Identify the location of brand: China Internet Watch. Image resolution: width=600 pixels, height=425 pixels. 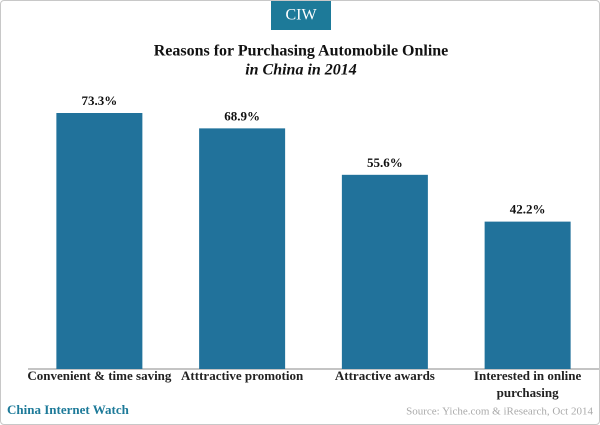
(68, 409).